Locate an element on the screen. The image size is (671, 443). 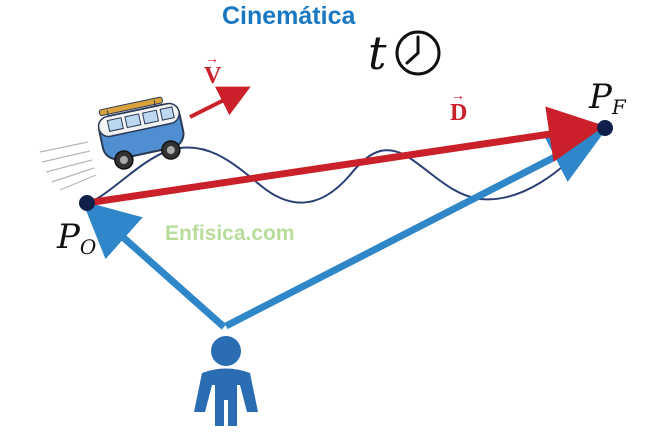
origin-point-subscript: O is located at coordinates (88, 247).